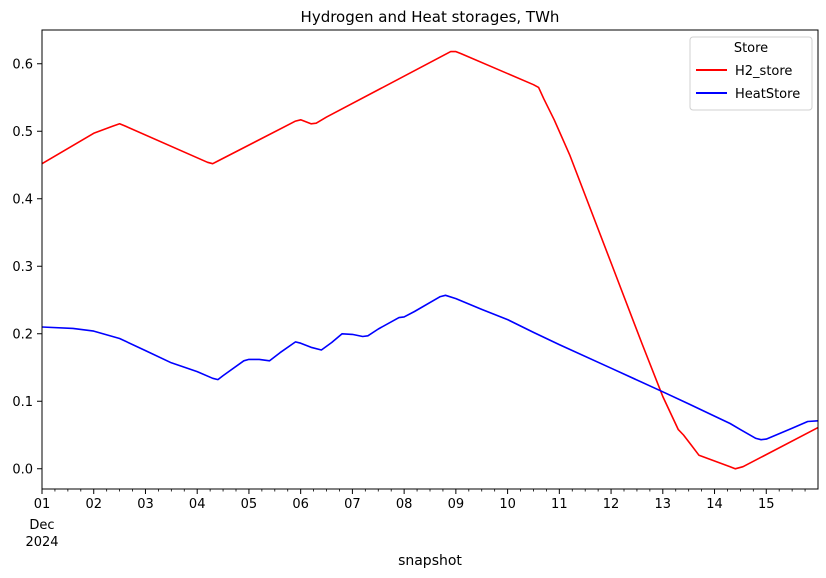 The width and height of the screenshot is (826, 578). I want to click on x-tick-label: 13, so click(663, 504).